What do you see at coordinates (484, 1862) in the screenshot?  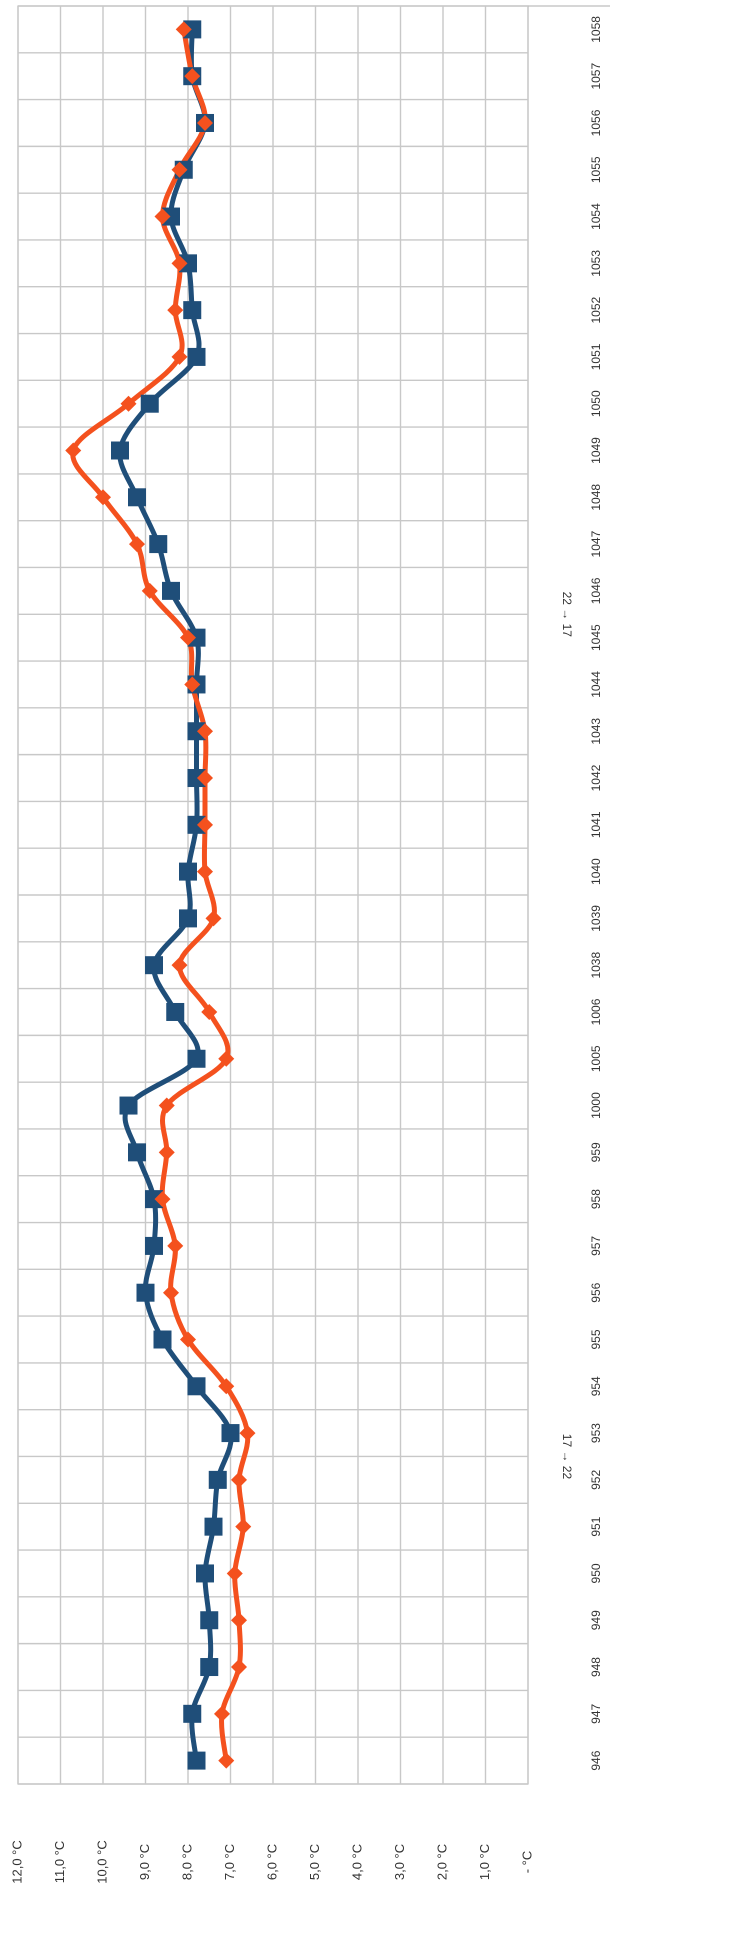 I see `value-tick-label: 1,0 °C` at bounding box center [484, 1862].